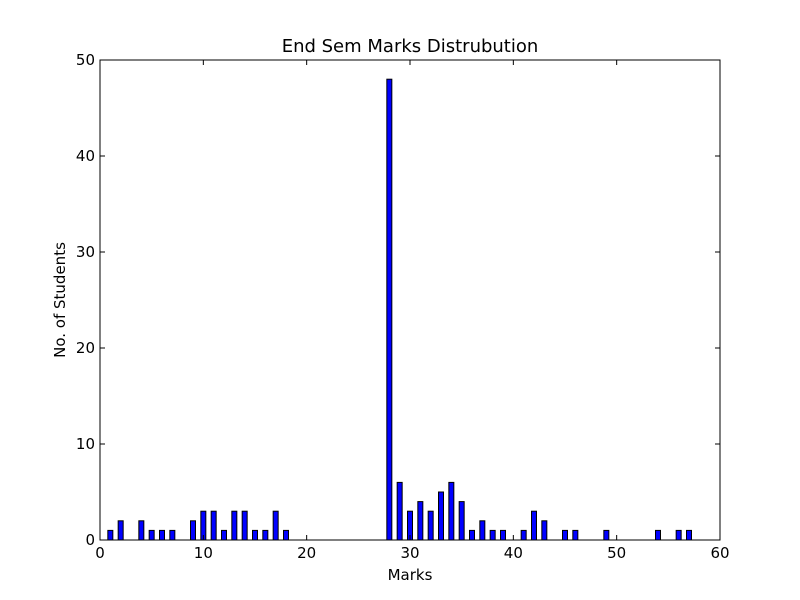 The height and width of the screenshot is (600, 800). Describe the element at coordinates (60, 300) in the screenshot. I see `y-axis-label: No. of Students` at that location.